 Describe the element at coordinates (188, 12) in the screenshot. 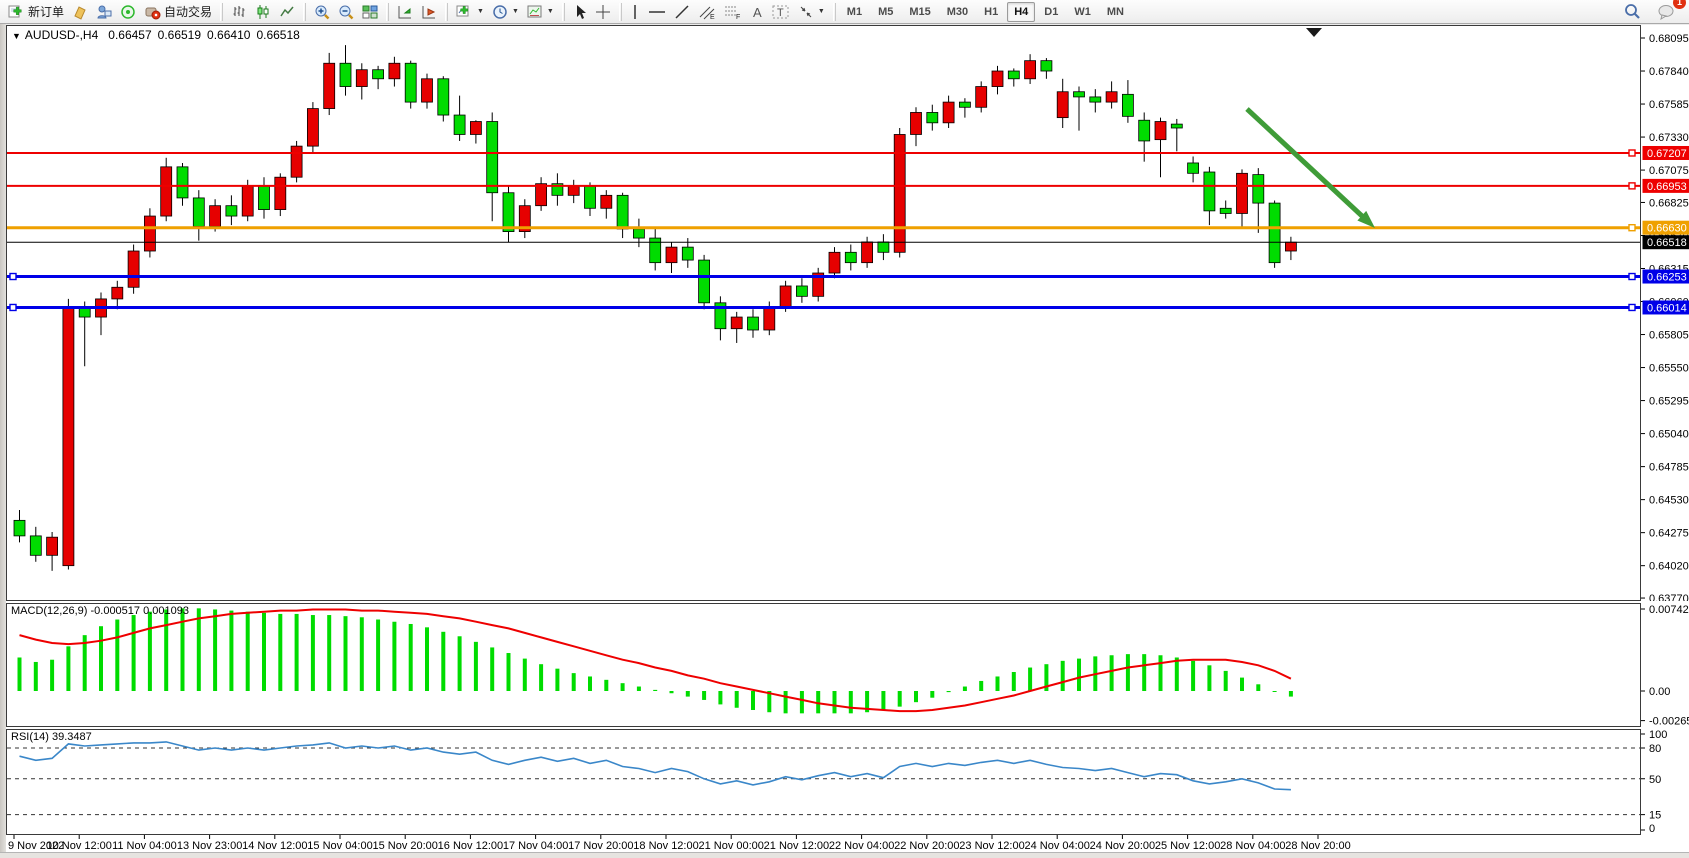

I see `auto-trading-label: 自动交易` at that location.